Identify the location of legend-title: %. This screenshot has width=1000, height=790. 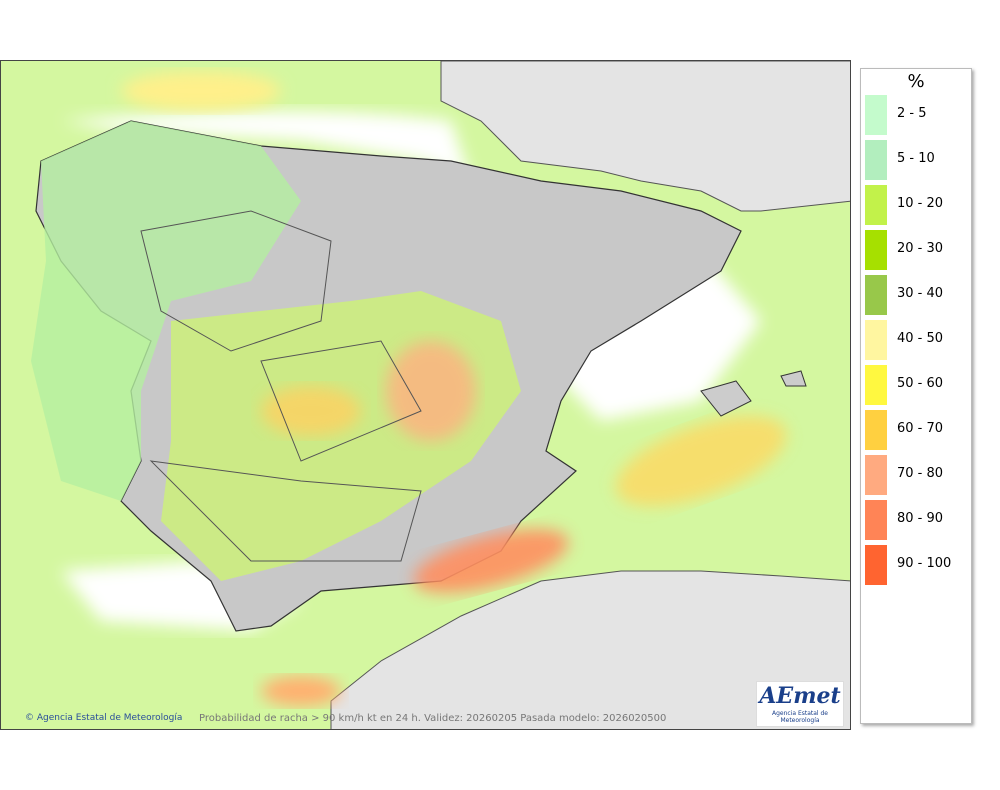
(916, 81).